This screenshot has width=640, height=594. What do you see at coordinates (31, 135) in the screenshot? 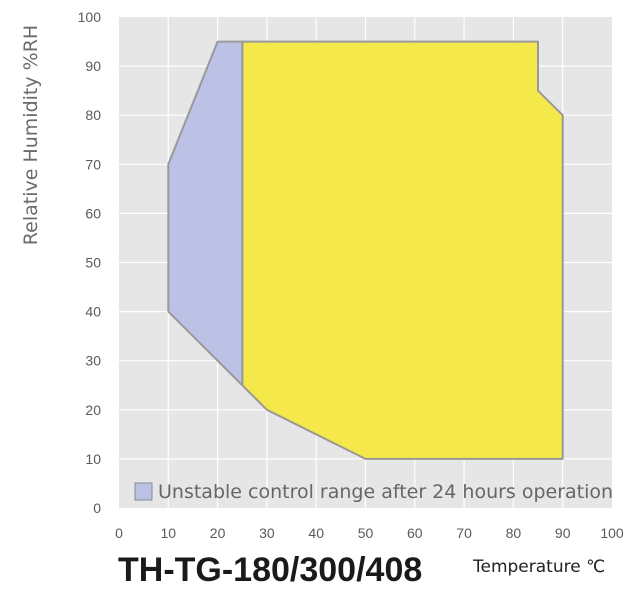
I see `y-axis-label: Relative Humidity %RH` at bounding box center [31, 135].